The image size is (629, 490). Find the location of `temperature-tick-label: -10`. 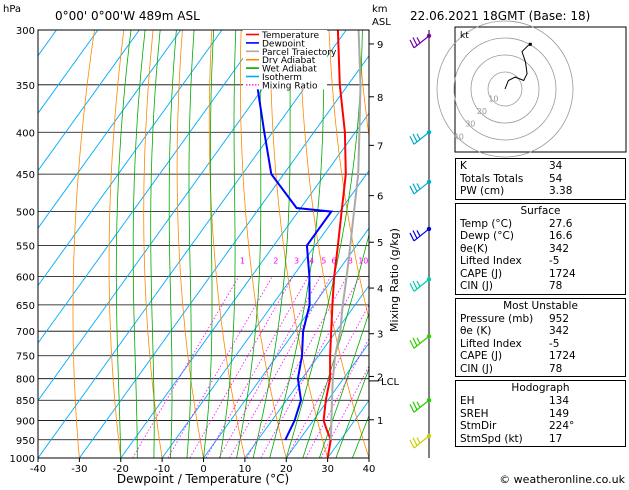

temperature-tick-label: -10 is located at coordinates (162, 469).